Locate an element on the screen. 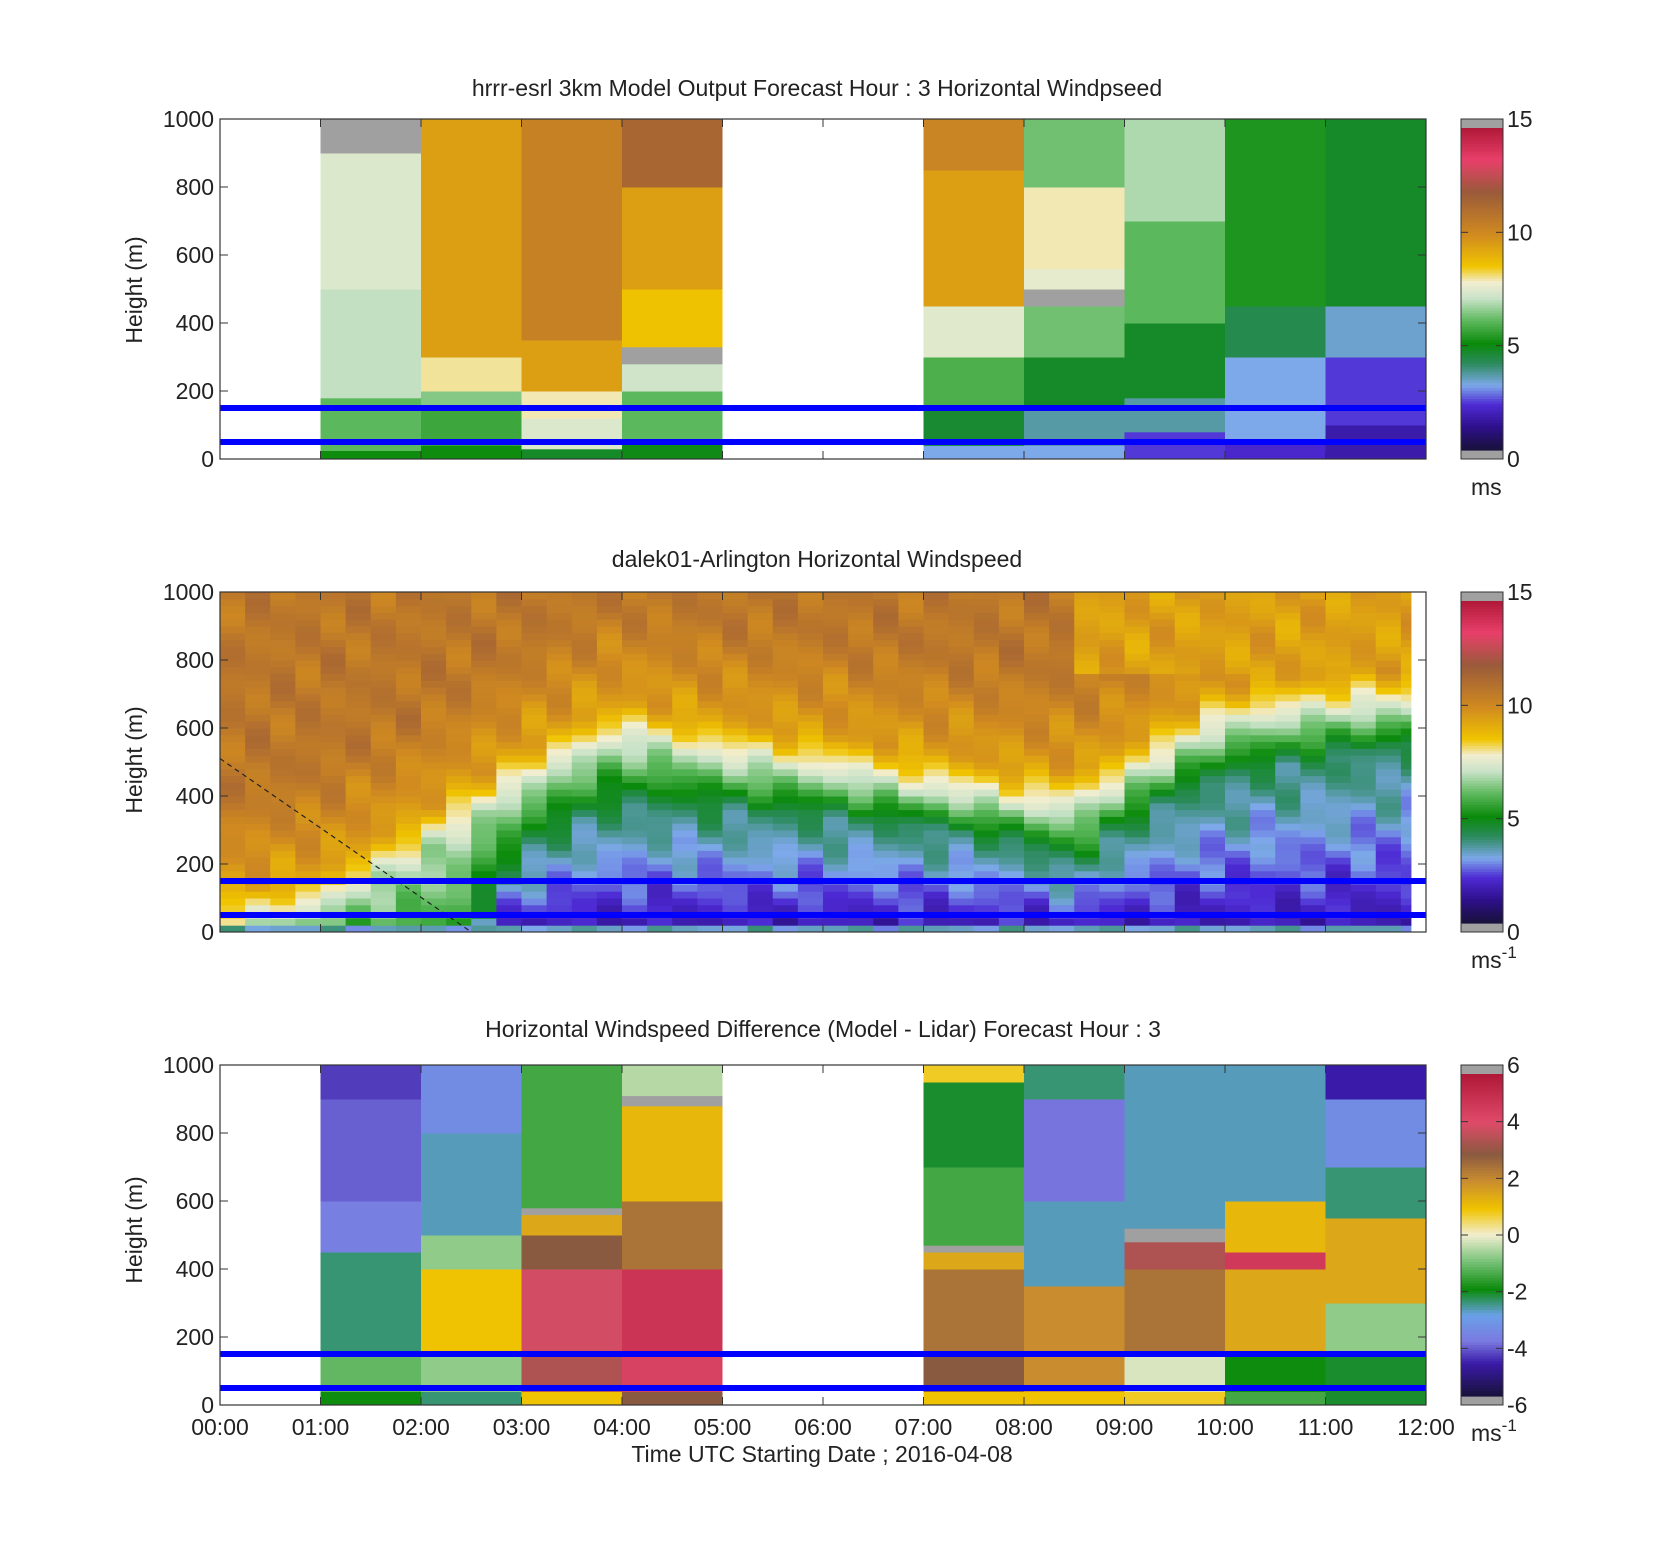 The width and height of the screenshot is (1680, 1561). y-tick-label: 1000 is located at coordinates (188, 592).